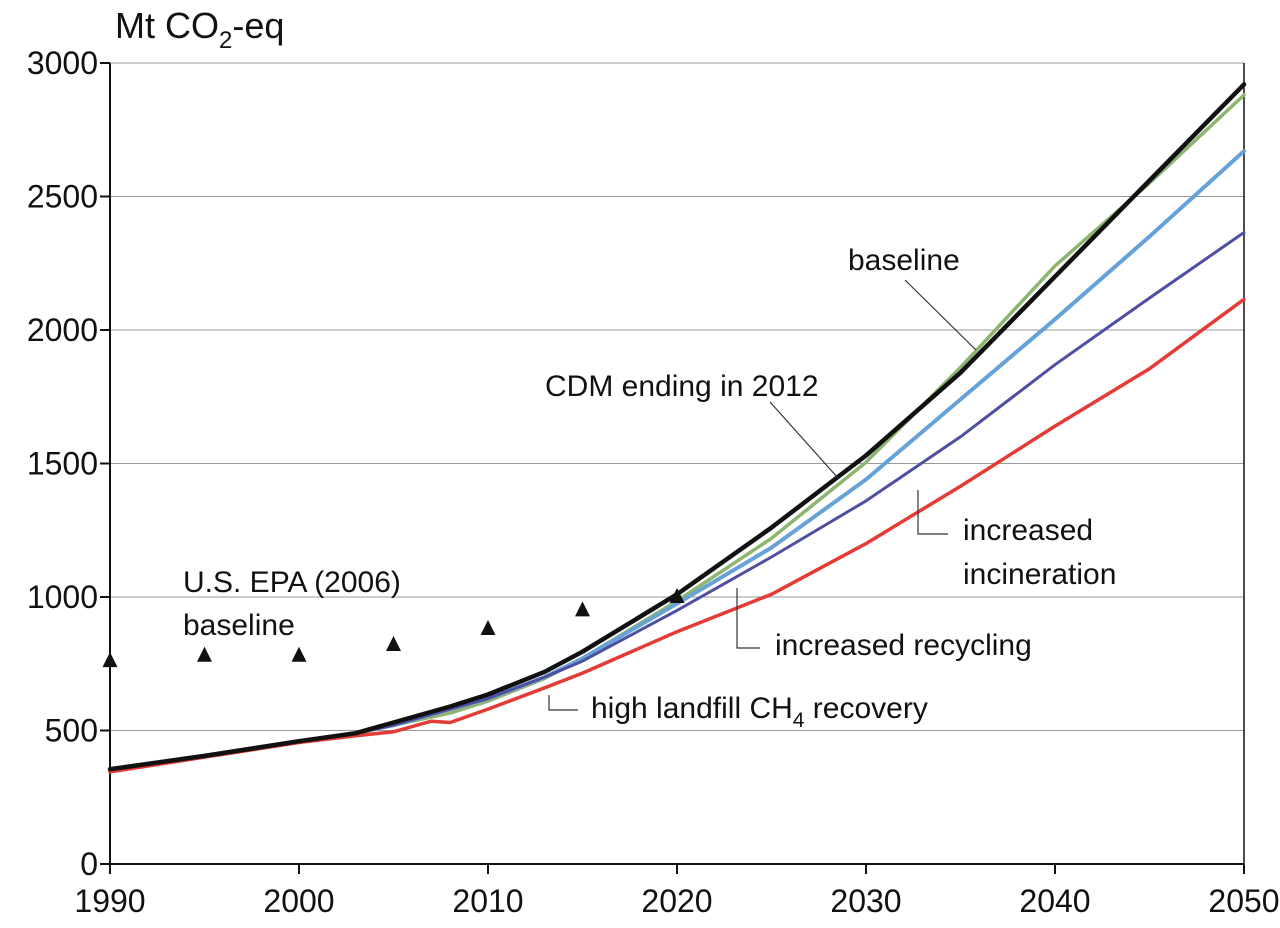 The height and width of the screenshot is (928, 1280). I want to click on y-tick-label-1000: 1000, so click(62, 597).